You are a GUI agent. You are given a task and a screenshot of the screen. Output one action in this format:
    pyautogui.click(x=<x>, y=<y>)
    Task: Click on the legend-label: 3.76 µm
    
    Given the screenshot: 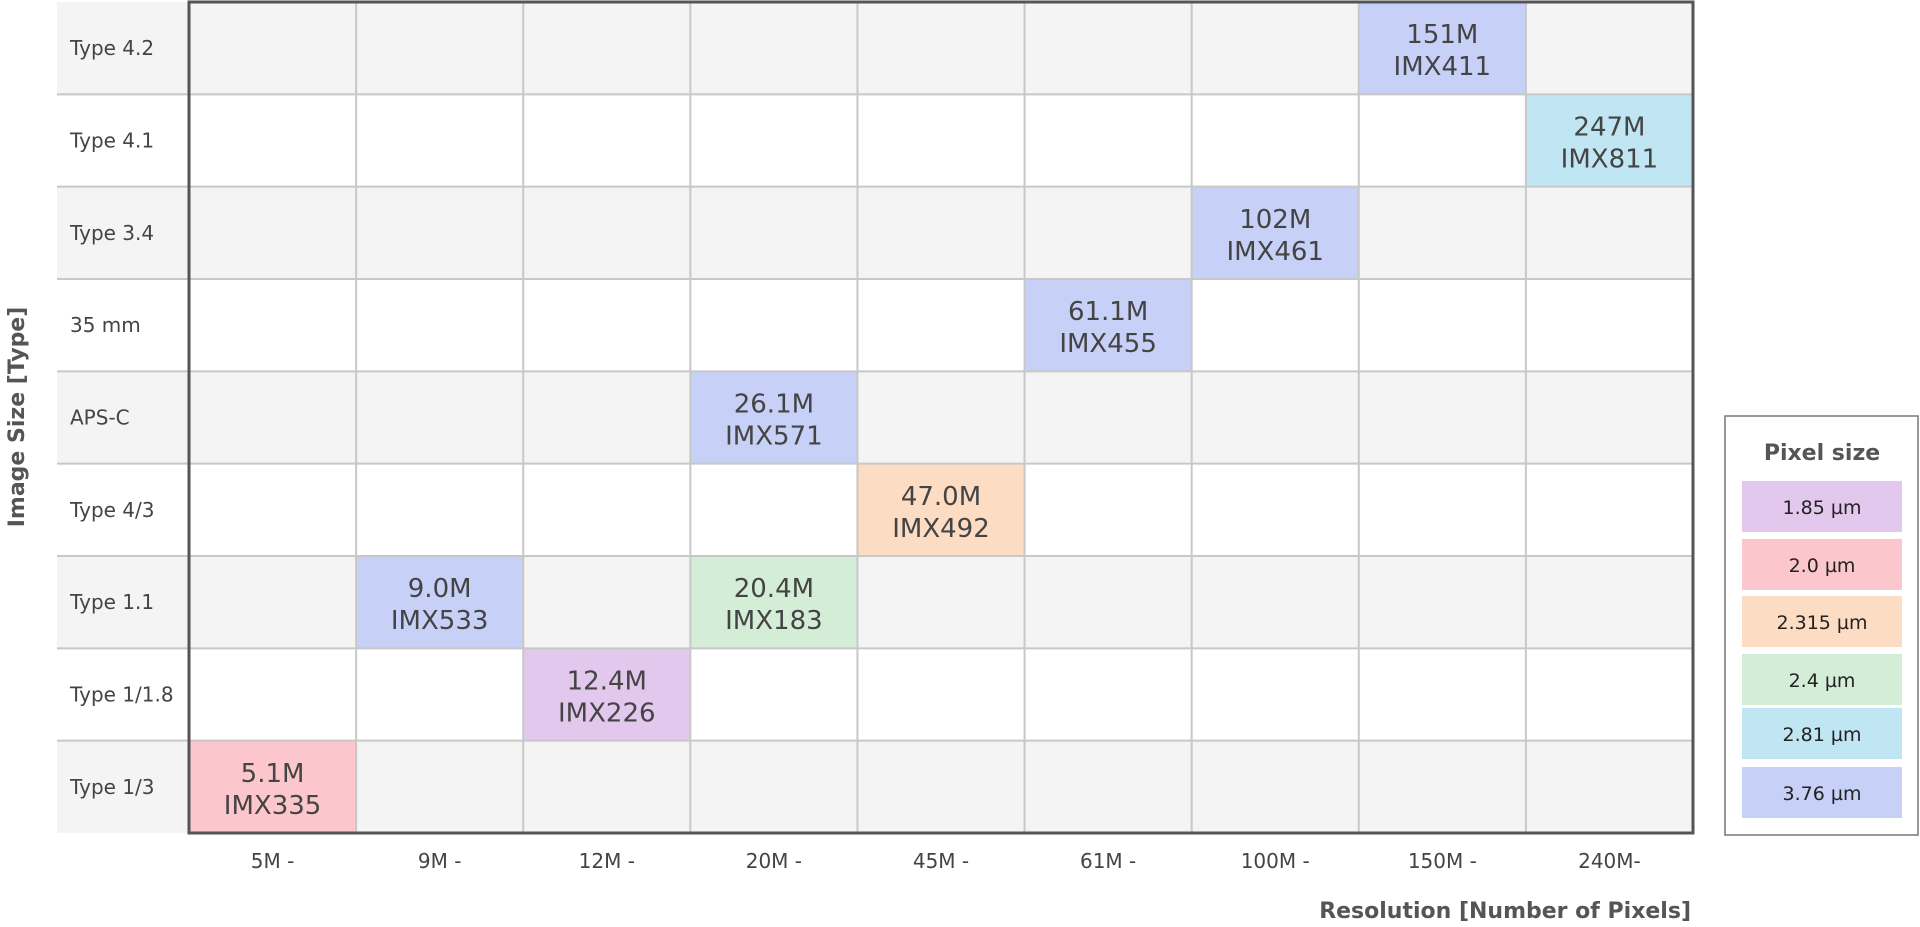 What is the action you would take?
    pyautogui.click(x=1822, y=794)
    